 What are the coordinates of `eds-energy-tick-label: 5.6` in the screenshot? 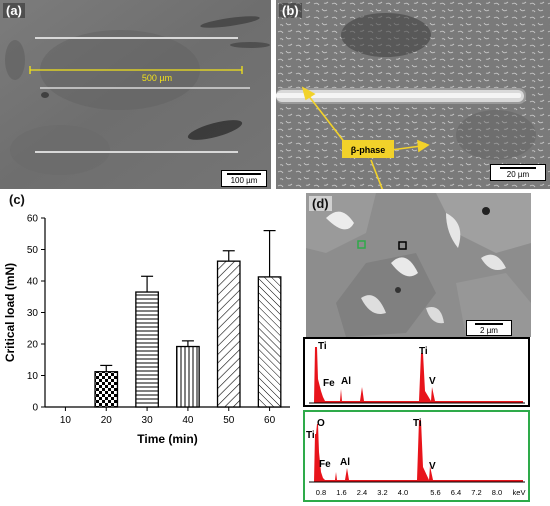 It's located at (435, 492).